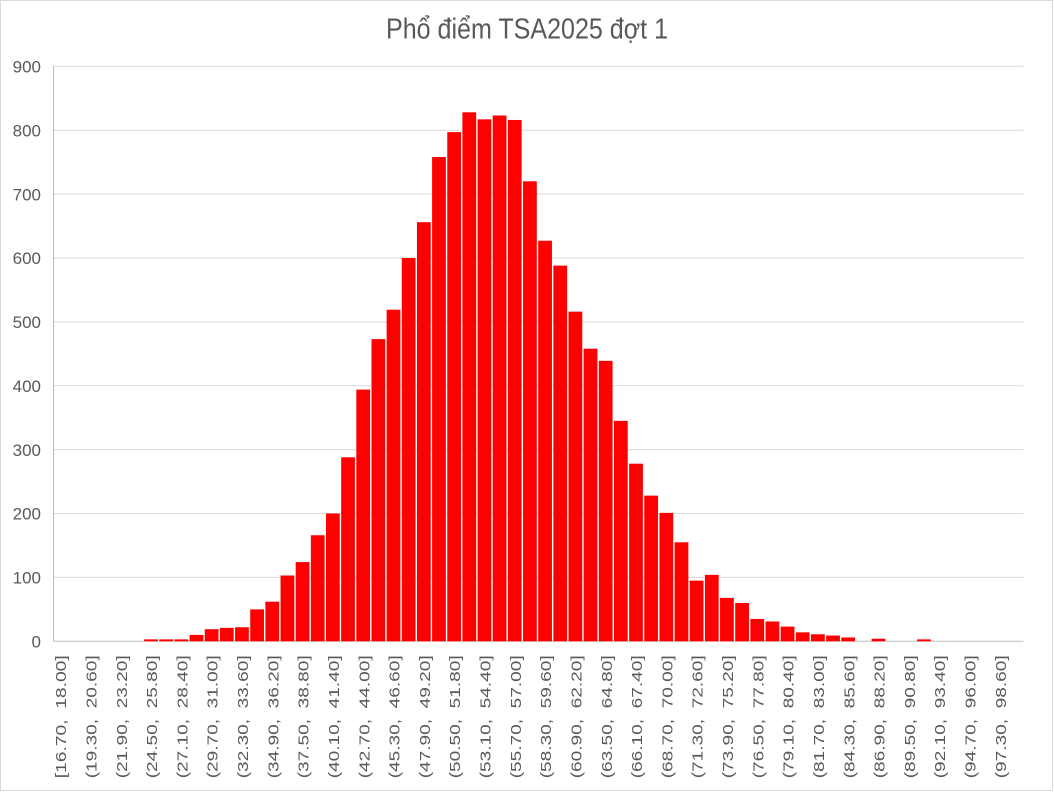  I want to click on svg-text: (97.30, 98.60], so click(1001, 716).